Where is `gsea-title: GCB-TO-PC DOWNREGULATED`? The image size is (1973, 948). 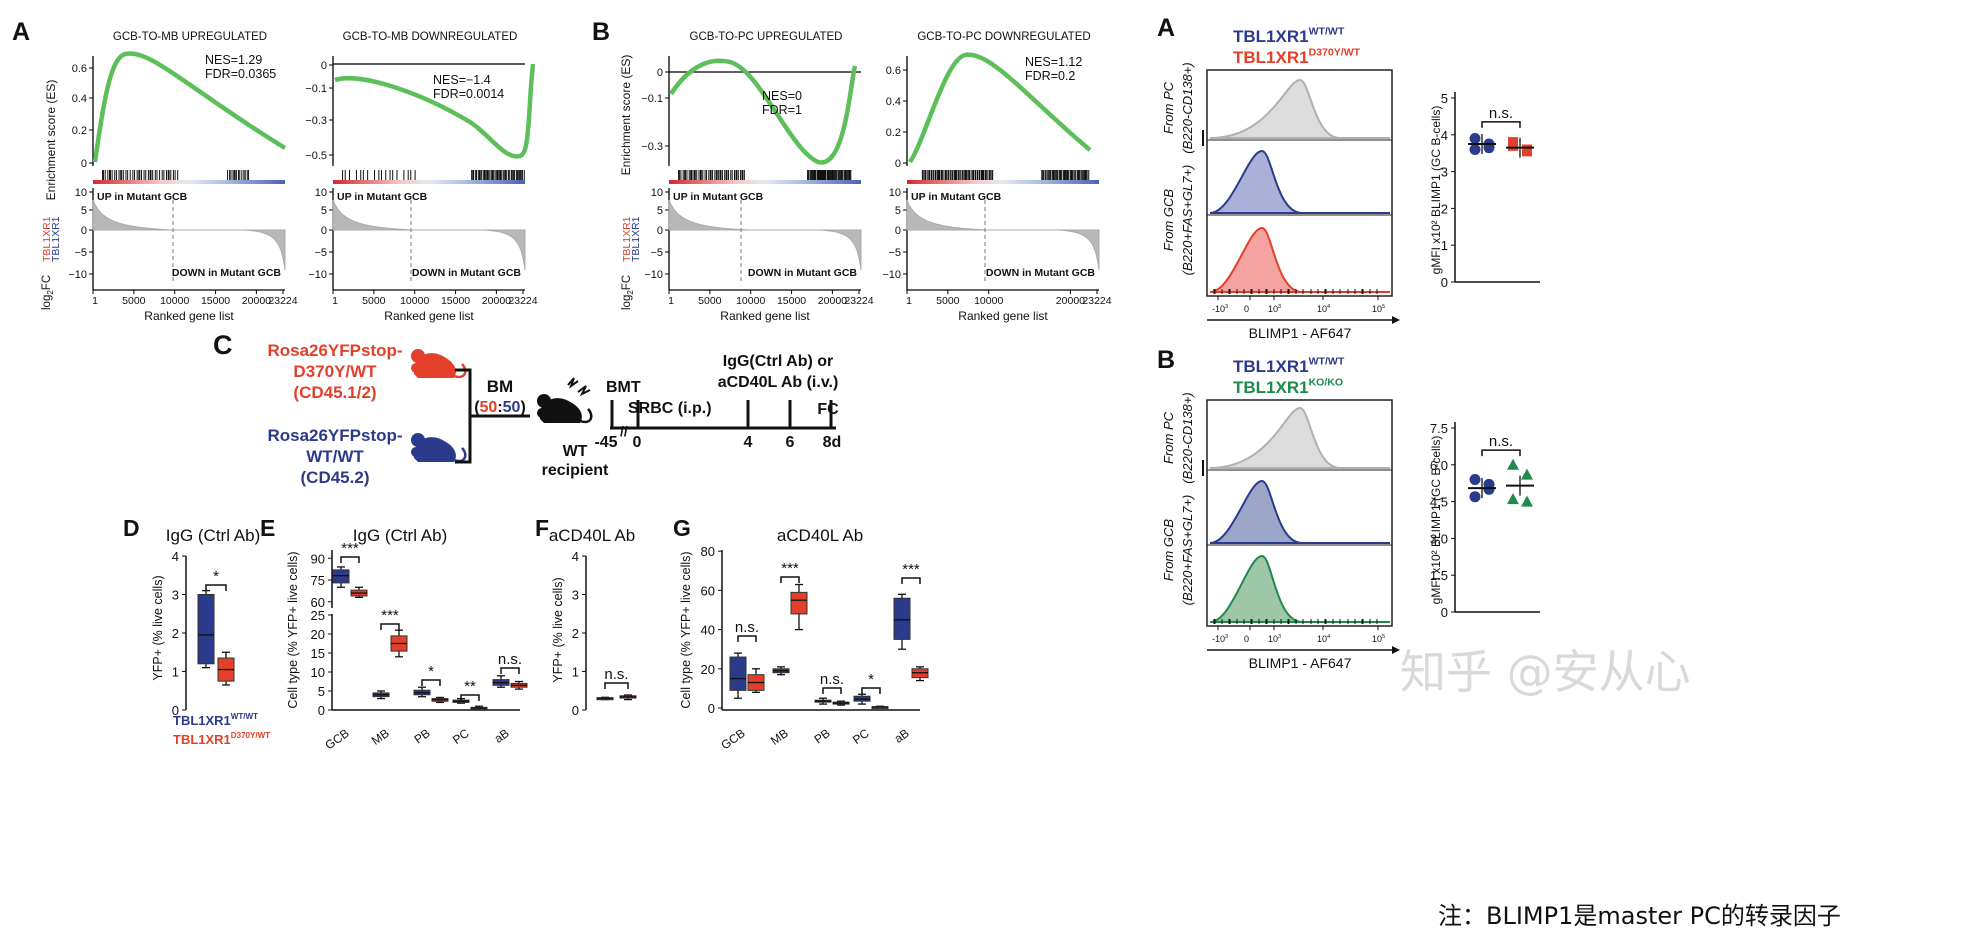
gsea-title: GCB-TO-PC DOWNREGULATED is located at coordinates (1003, 37).